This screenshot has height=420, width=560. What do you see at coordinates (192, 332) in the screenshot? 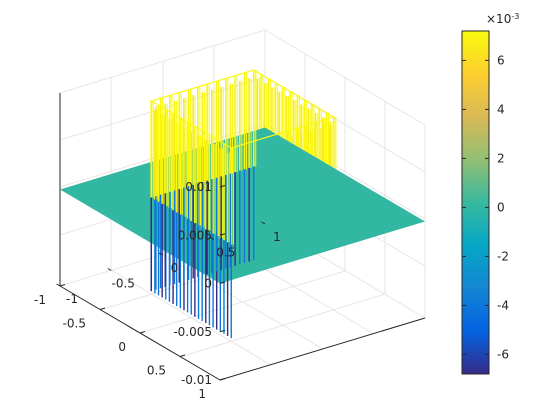
I see `z-tick-label: -0.005` at bounding box center [192, 332].